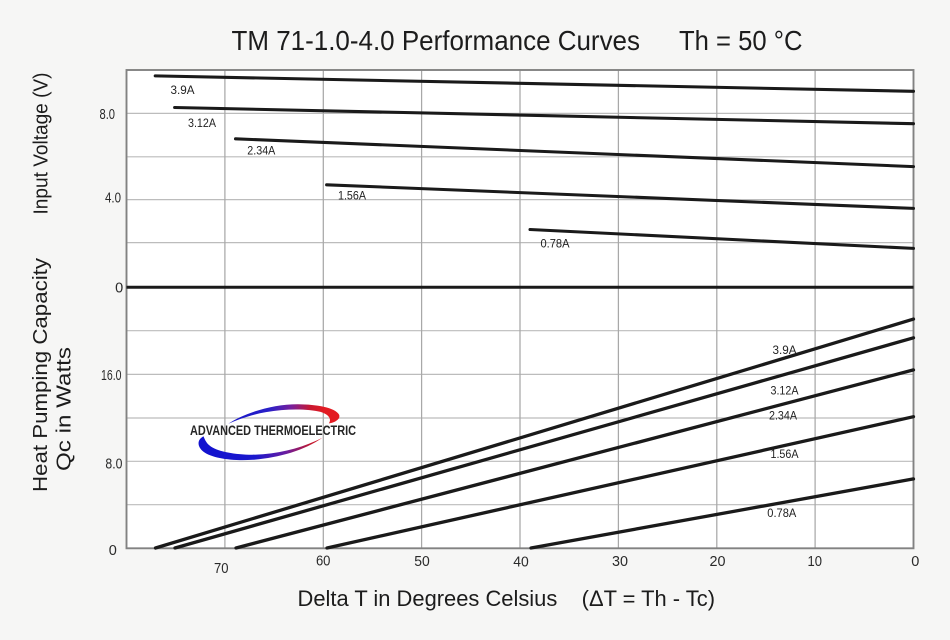 The height and width of the screenshot is (640, 950). I want to click on svg-text: 60, so click(323, 562).